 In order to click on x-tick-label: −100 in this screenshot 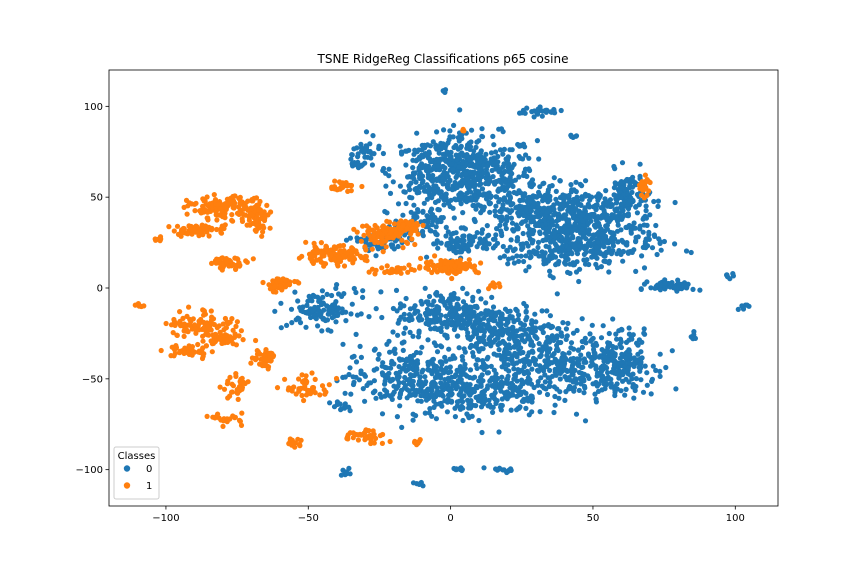, I will do `click(165, 518)`.